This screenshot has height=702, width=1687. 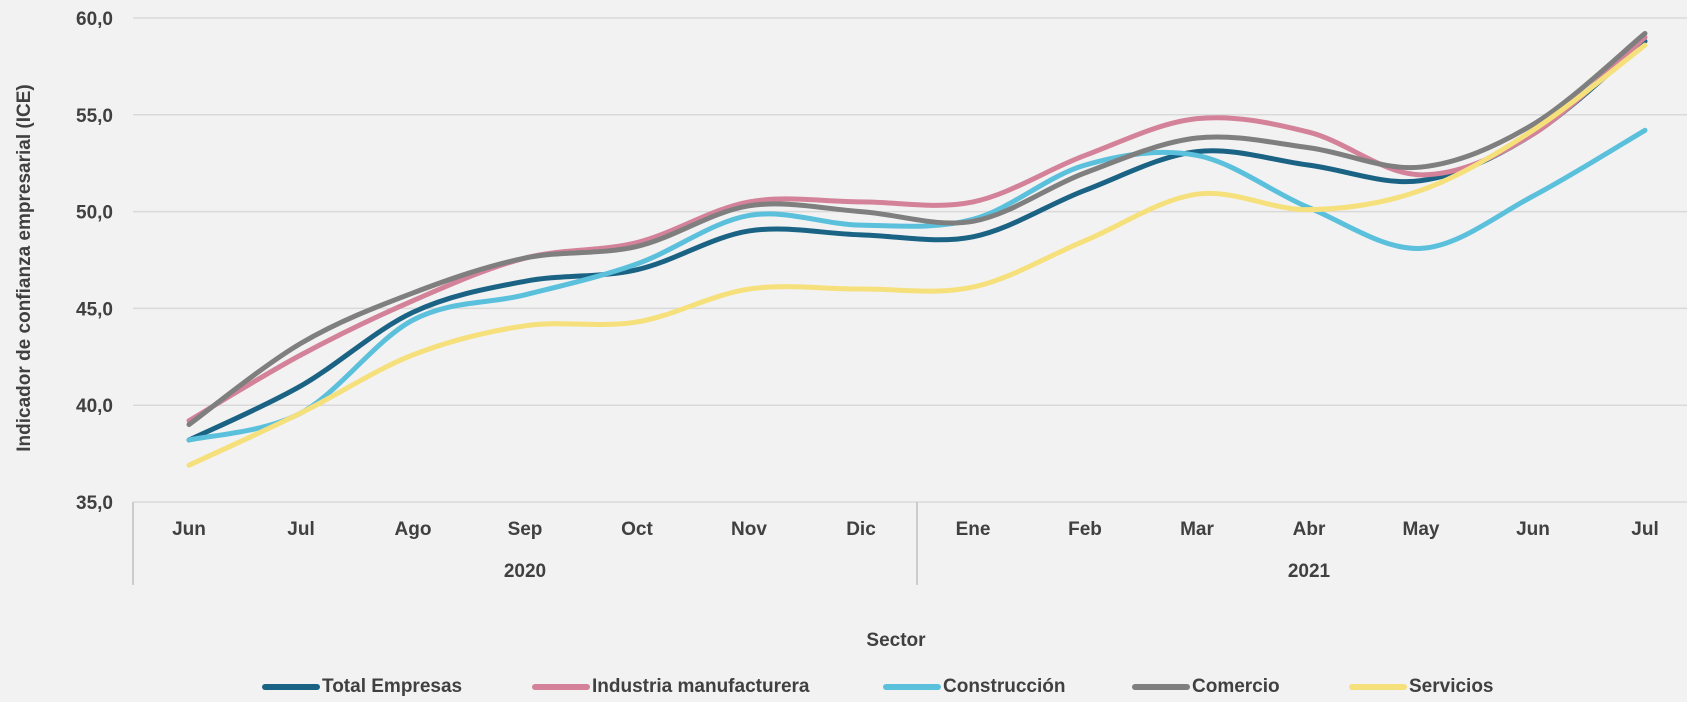 What do you see at coordinates (94, 19) in the screenshot?
I see `y-tick-label: 60,0` at bounding box center [94, 19].